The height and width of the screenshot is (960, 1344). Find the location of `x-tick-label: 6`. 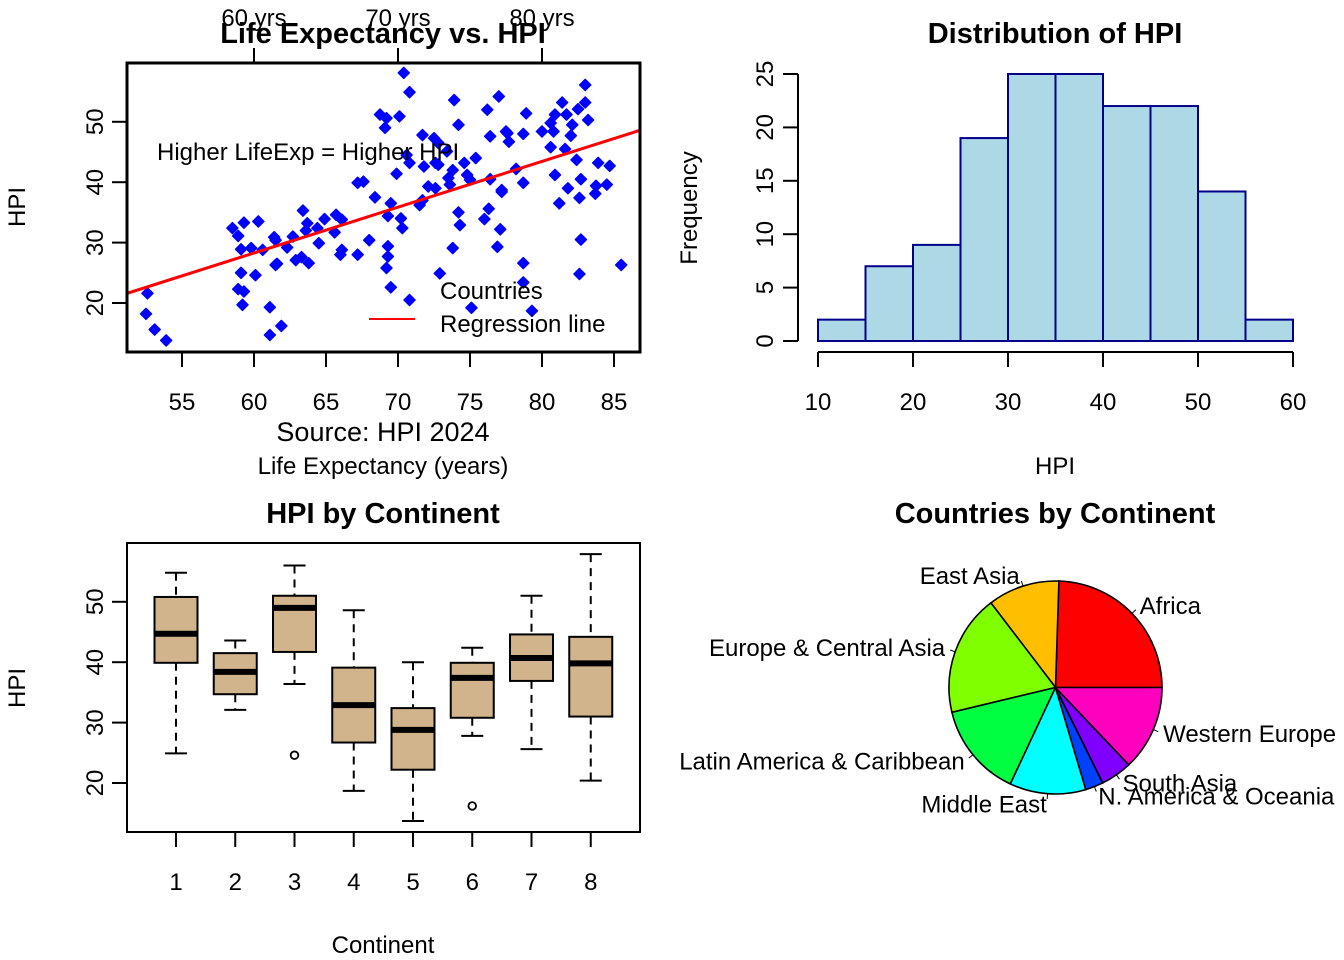

x-tick-label: 6 is located at coordinates (472, 882).